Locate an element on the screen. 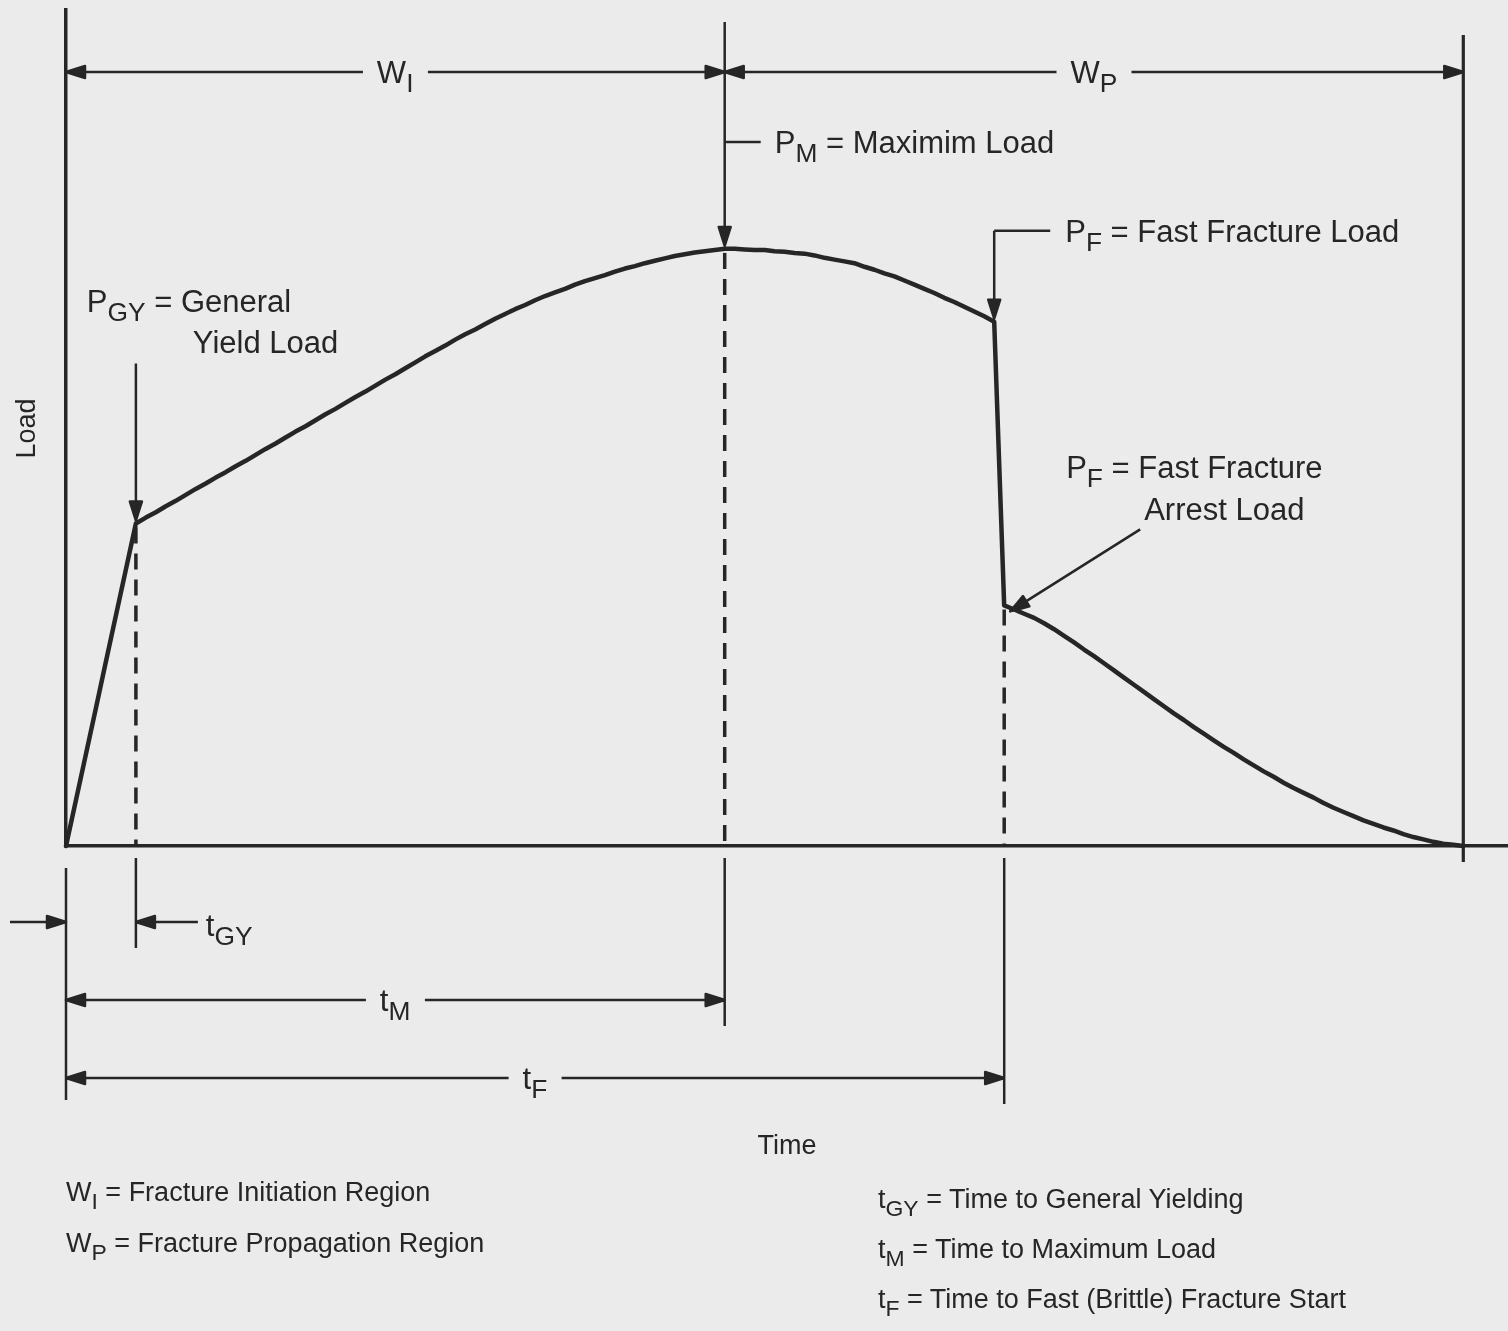 The width and height of the screenshot is (1508, 1331). annotation: P$_{GY}$ = General Yield Load is located at coordinates (213, 322).